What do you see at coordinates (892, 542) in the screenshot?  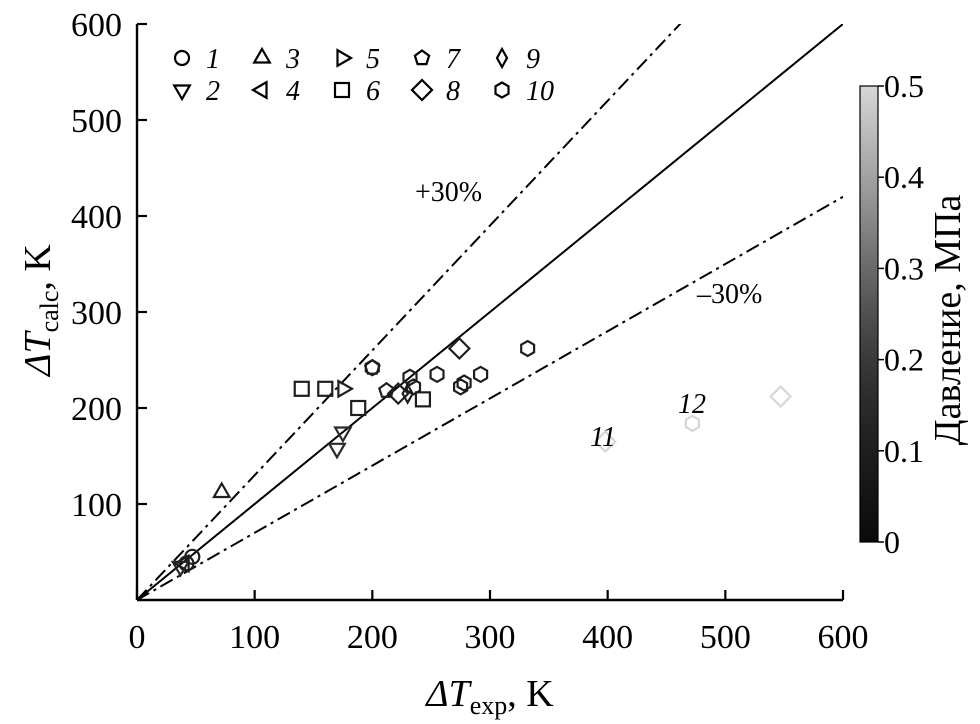 I see `colorbar-tick-label: 0` at bounding box center [892, 542].